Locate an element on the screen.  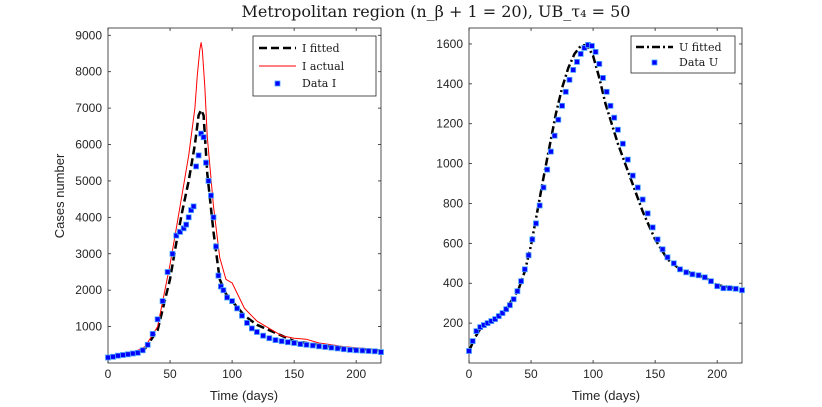
uci-y-tick-label: 600 is located at coordinates (453, 243).